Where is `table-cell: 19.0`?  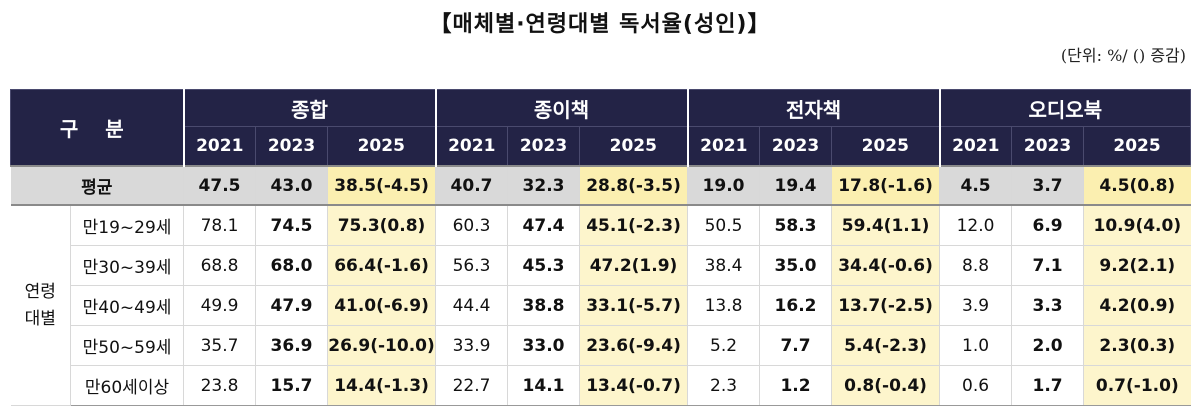 table-cell: 19.0 is located at coordinates (723, 185).